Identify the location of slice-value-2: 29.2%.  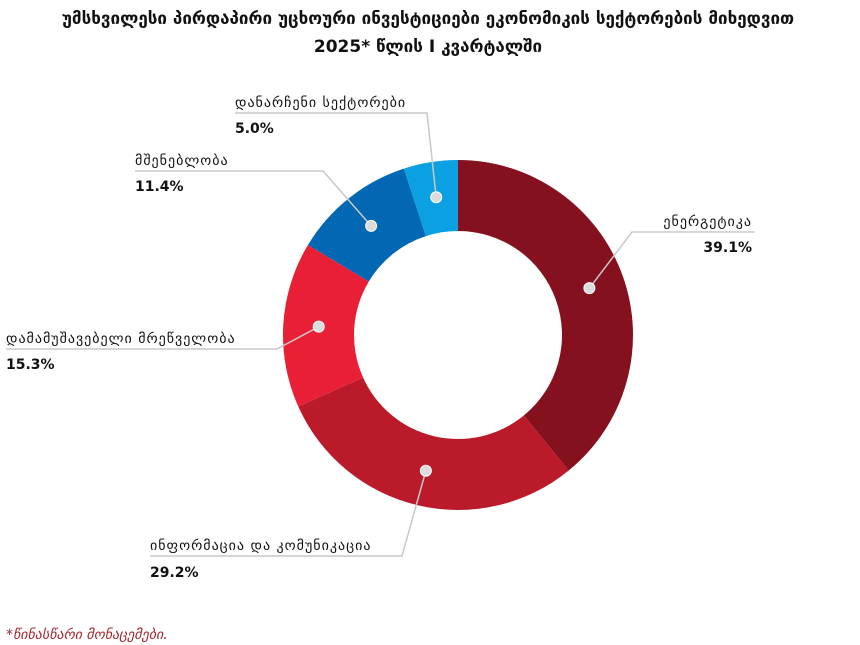
(174, 573).